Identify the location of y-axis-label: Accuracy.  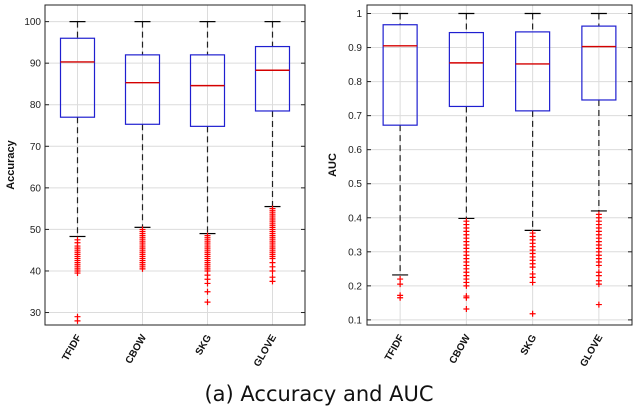
(11, 164).